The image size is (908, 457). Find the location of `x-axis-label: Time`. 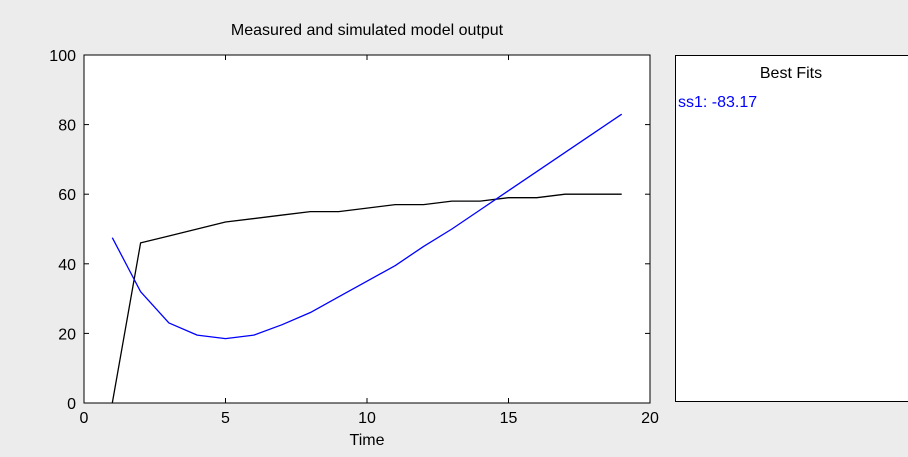

x-axis-label: Time is located at coordinates (367, 440).